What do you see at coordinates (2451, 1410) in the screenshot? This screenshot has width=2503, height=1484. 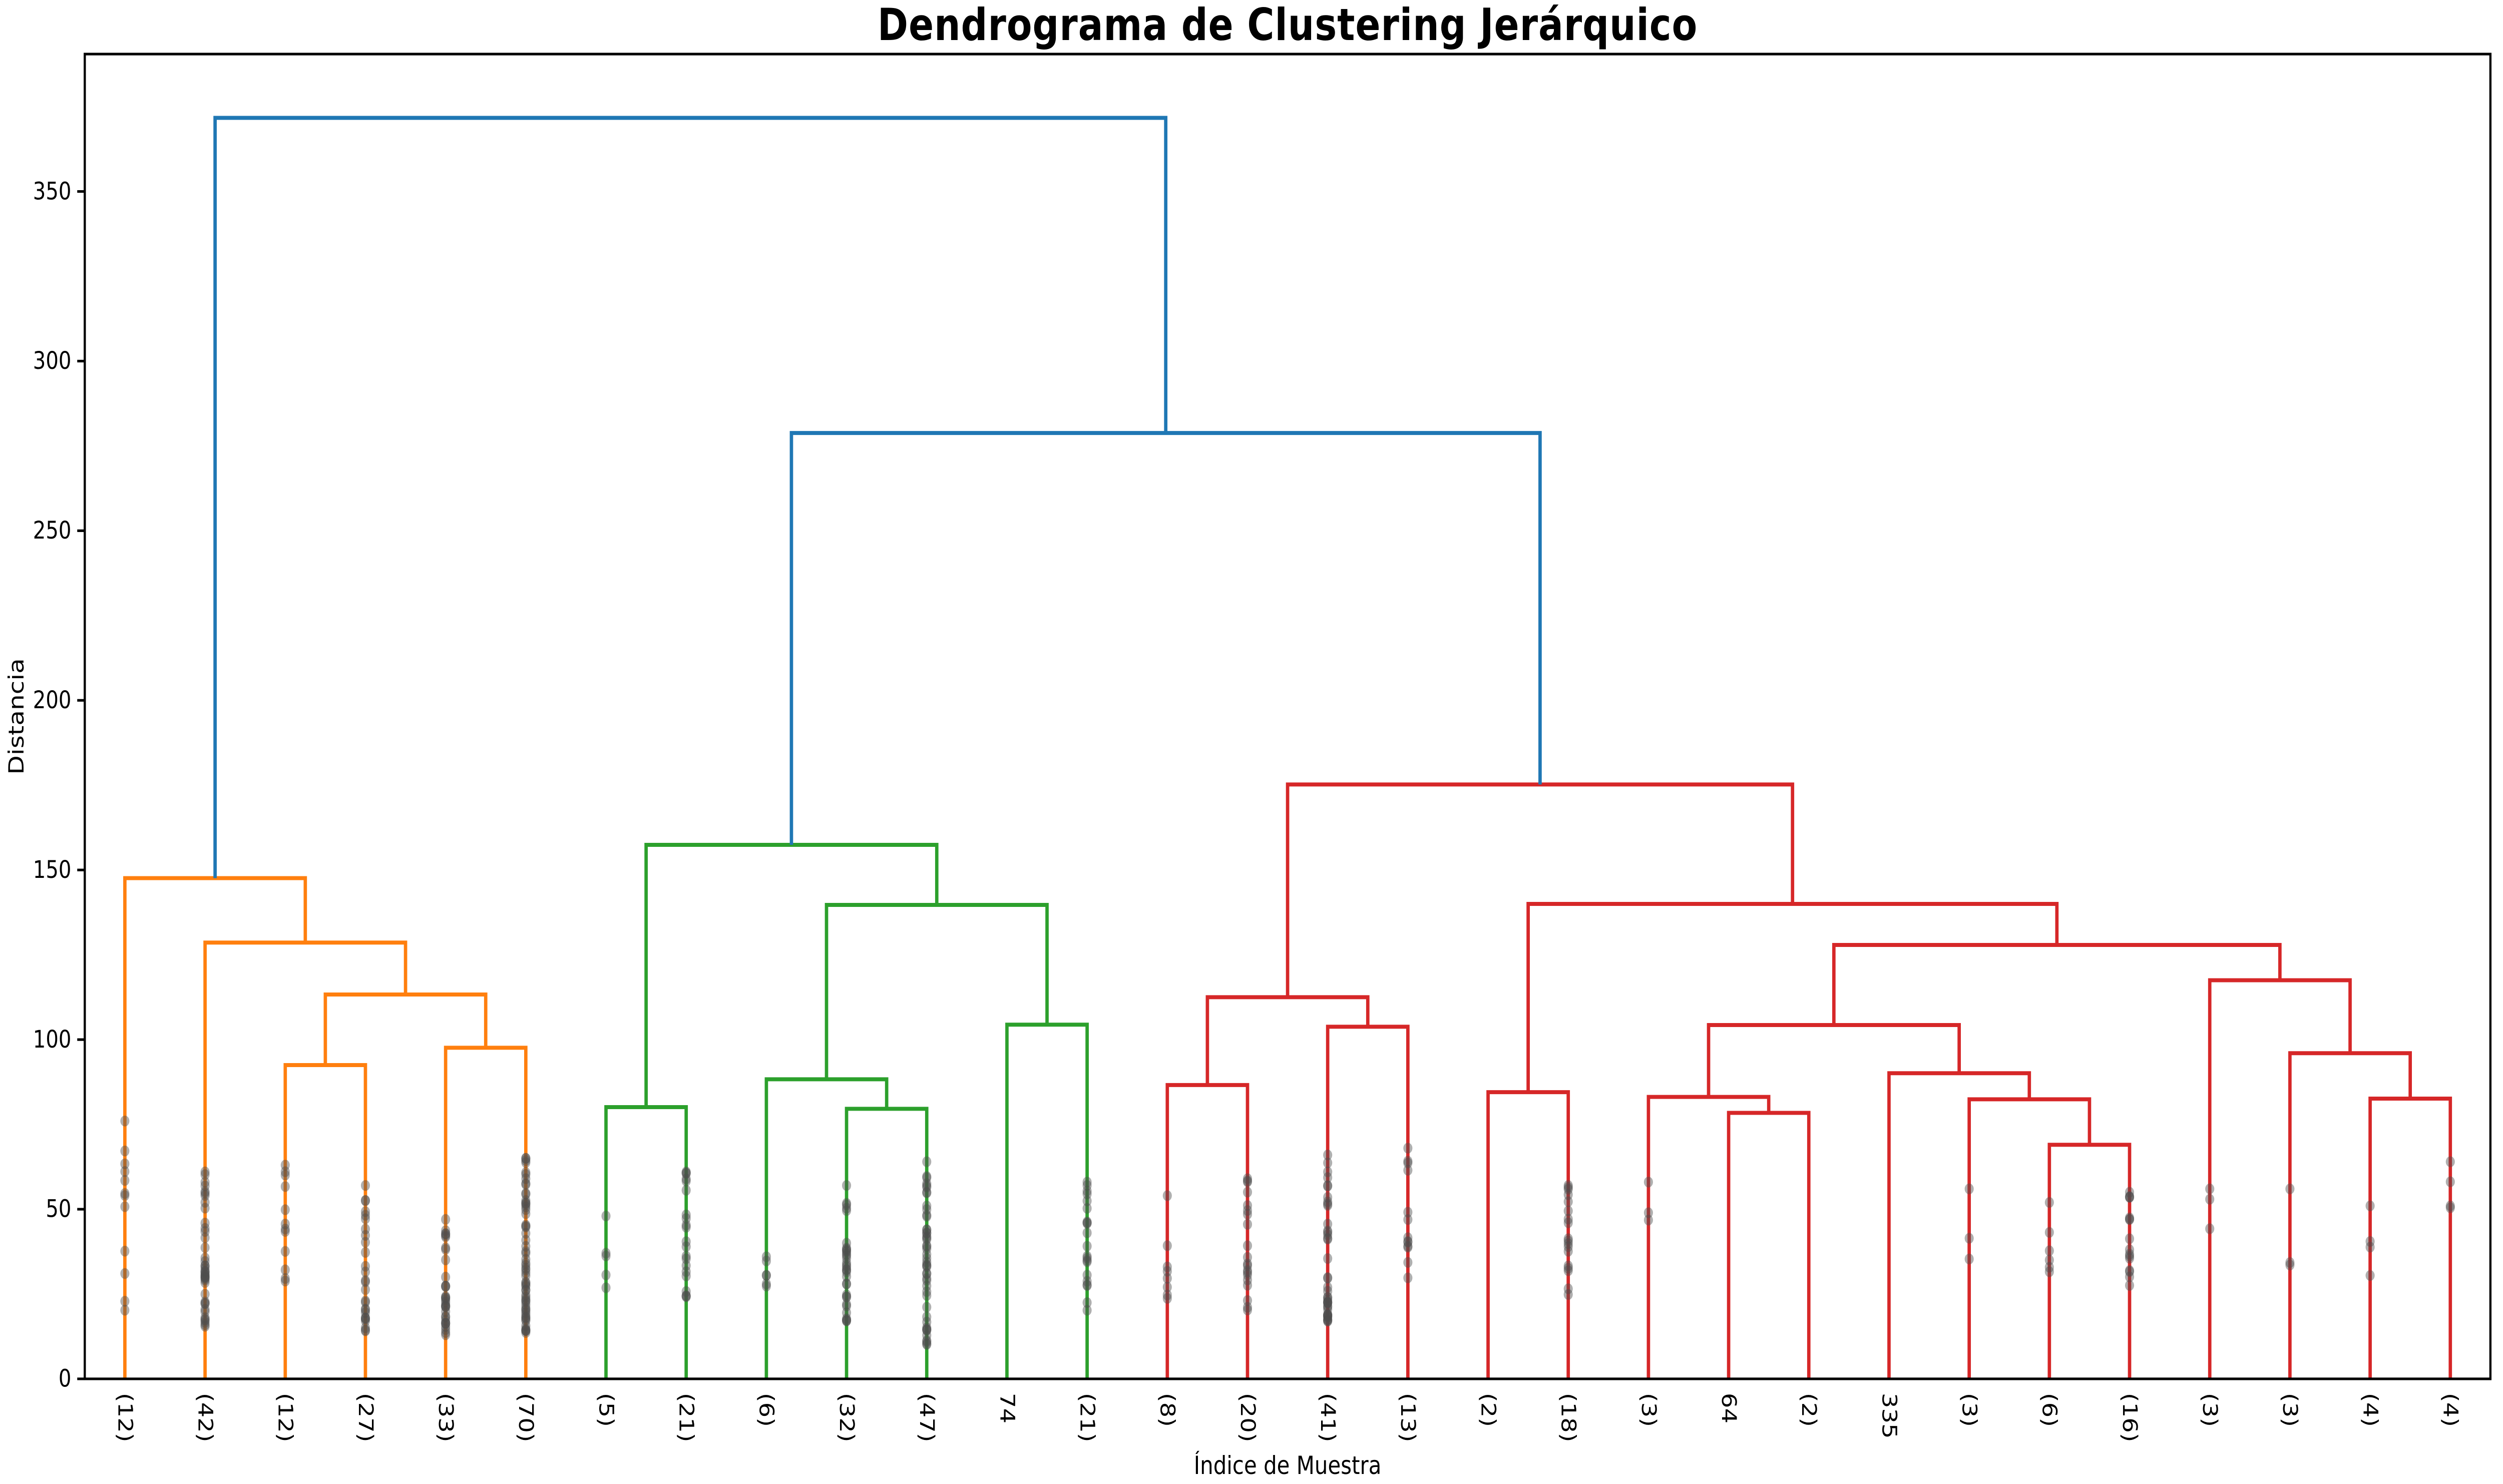 I see `x-tick-label: (4)` at bounding box center [2451, 1410].